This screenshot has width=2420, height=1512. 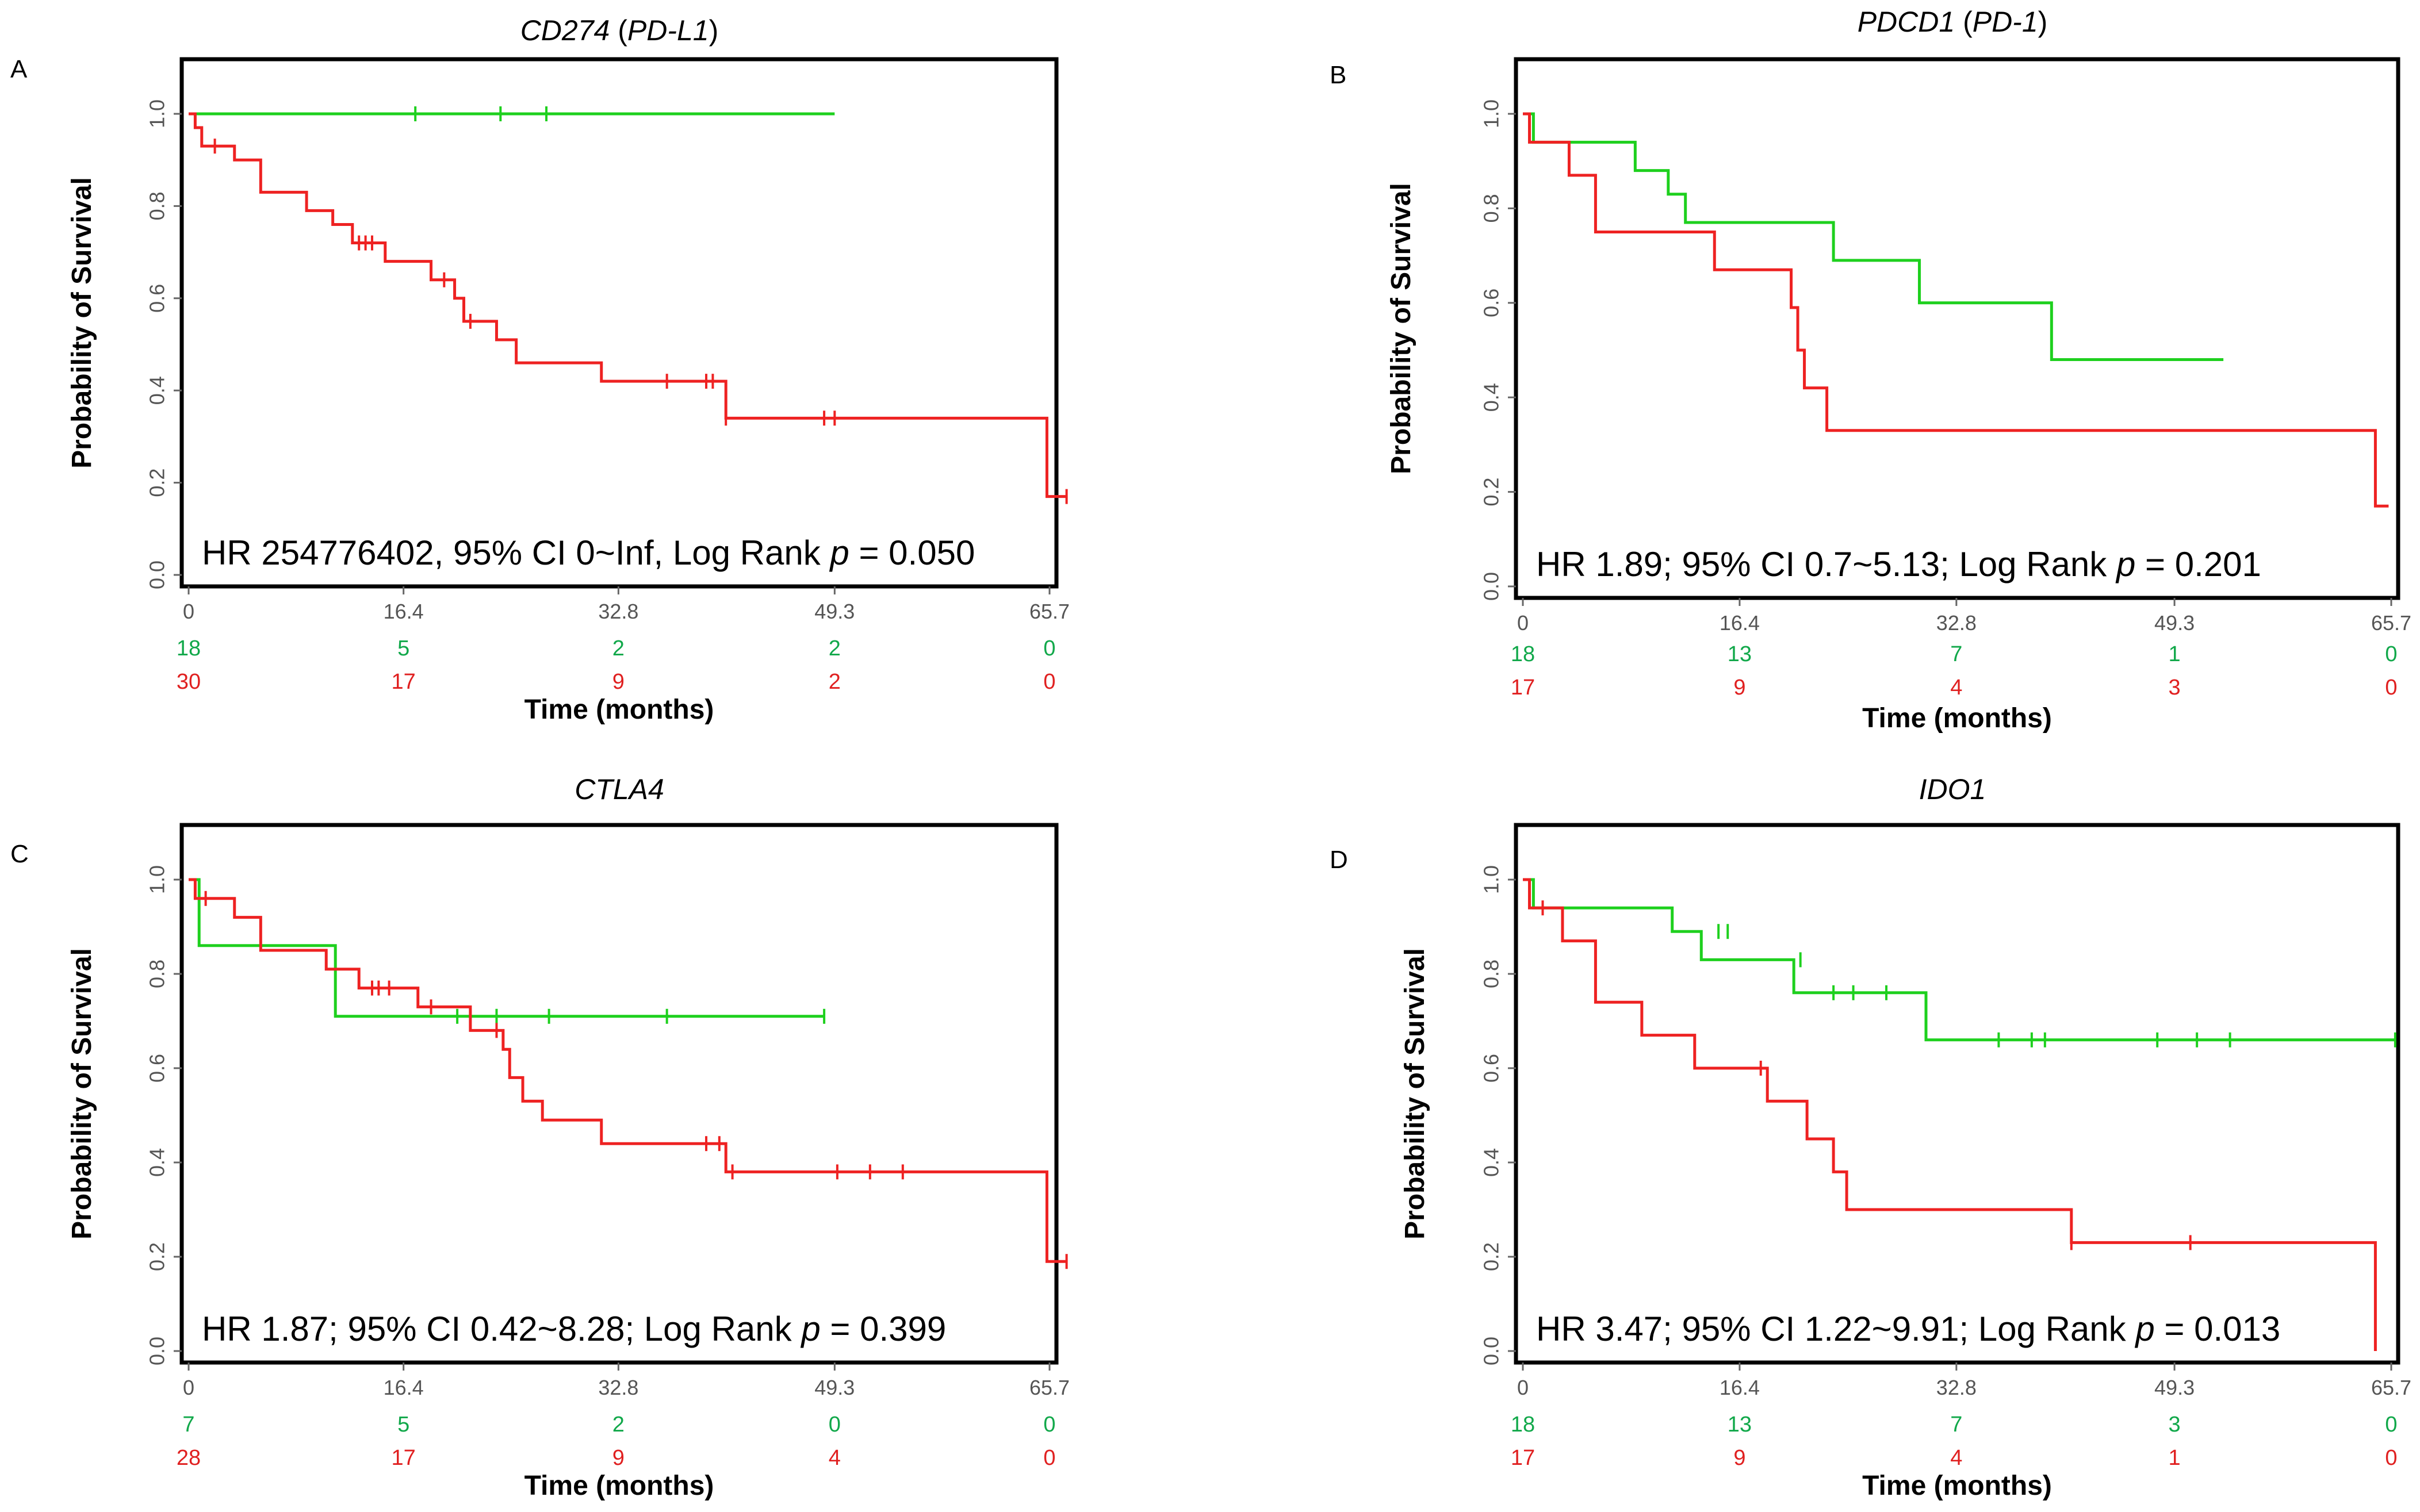 I want to click on x-tick-label: 49.3, so click(x=834, y=1387).